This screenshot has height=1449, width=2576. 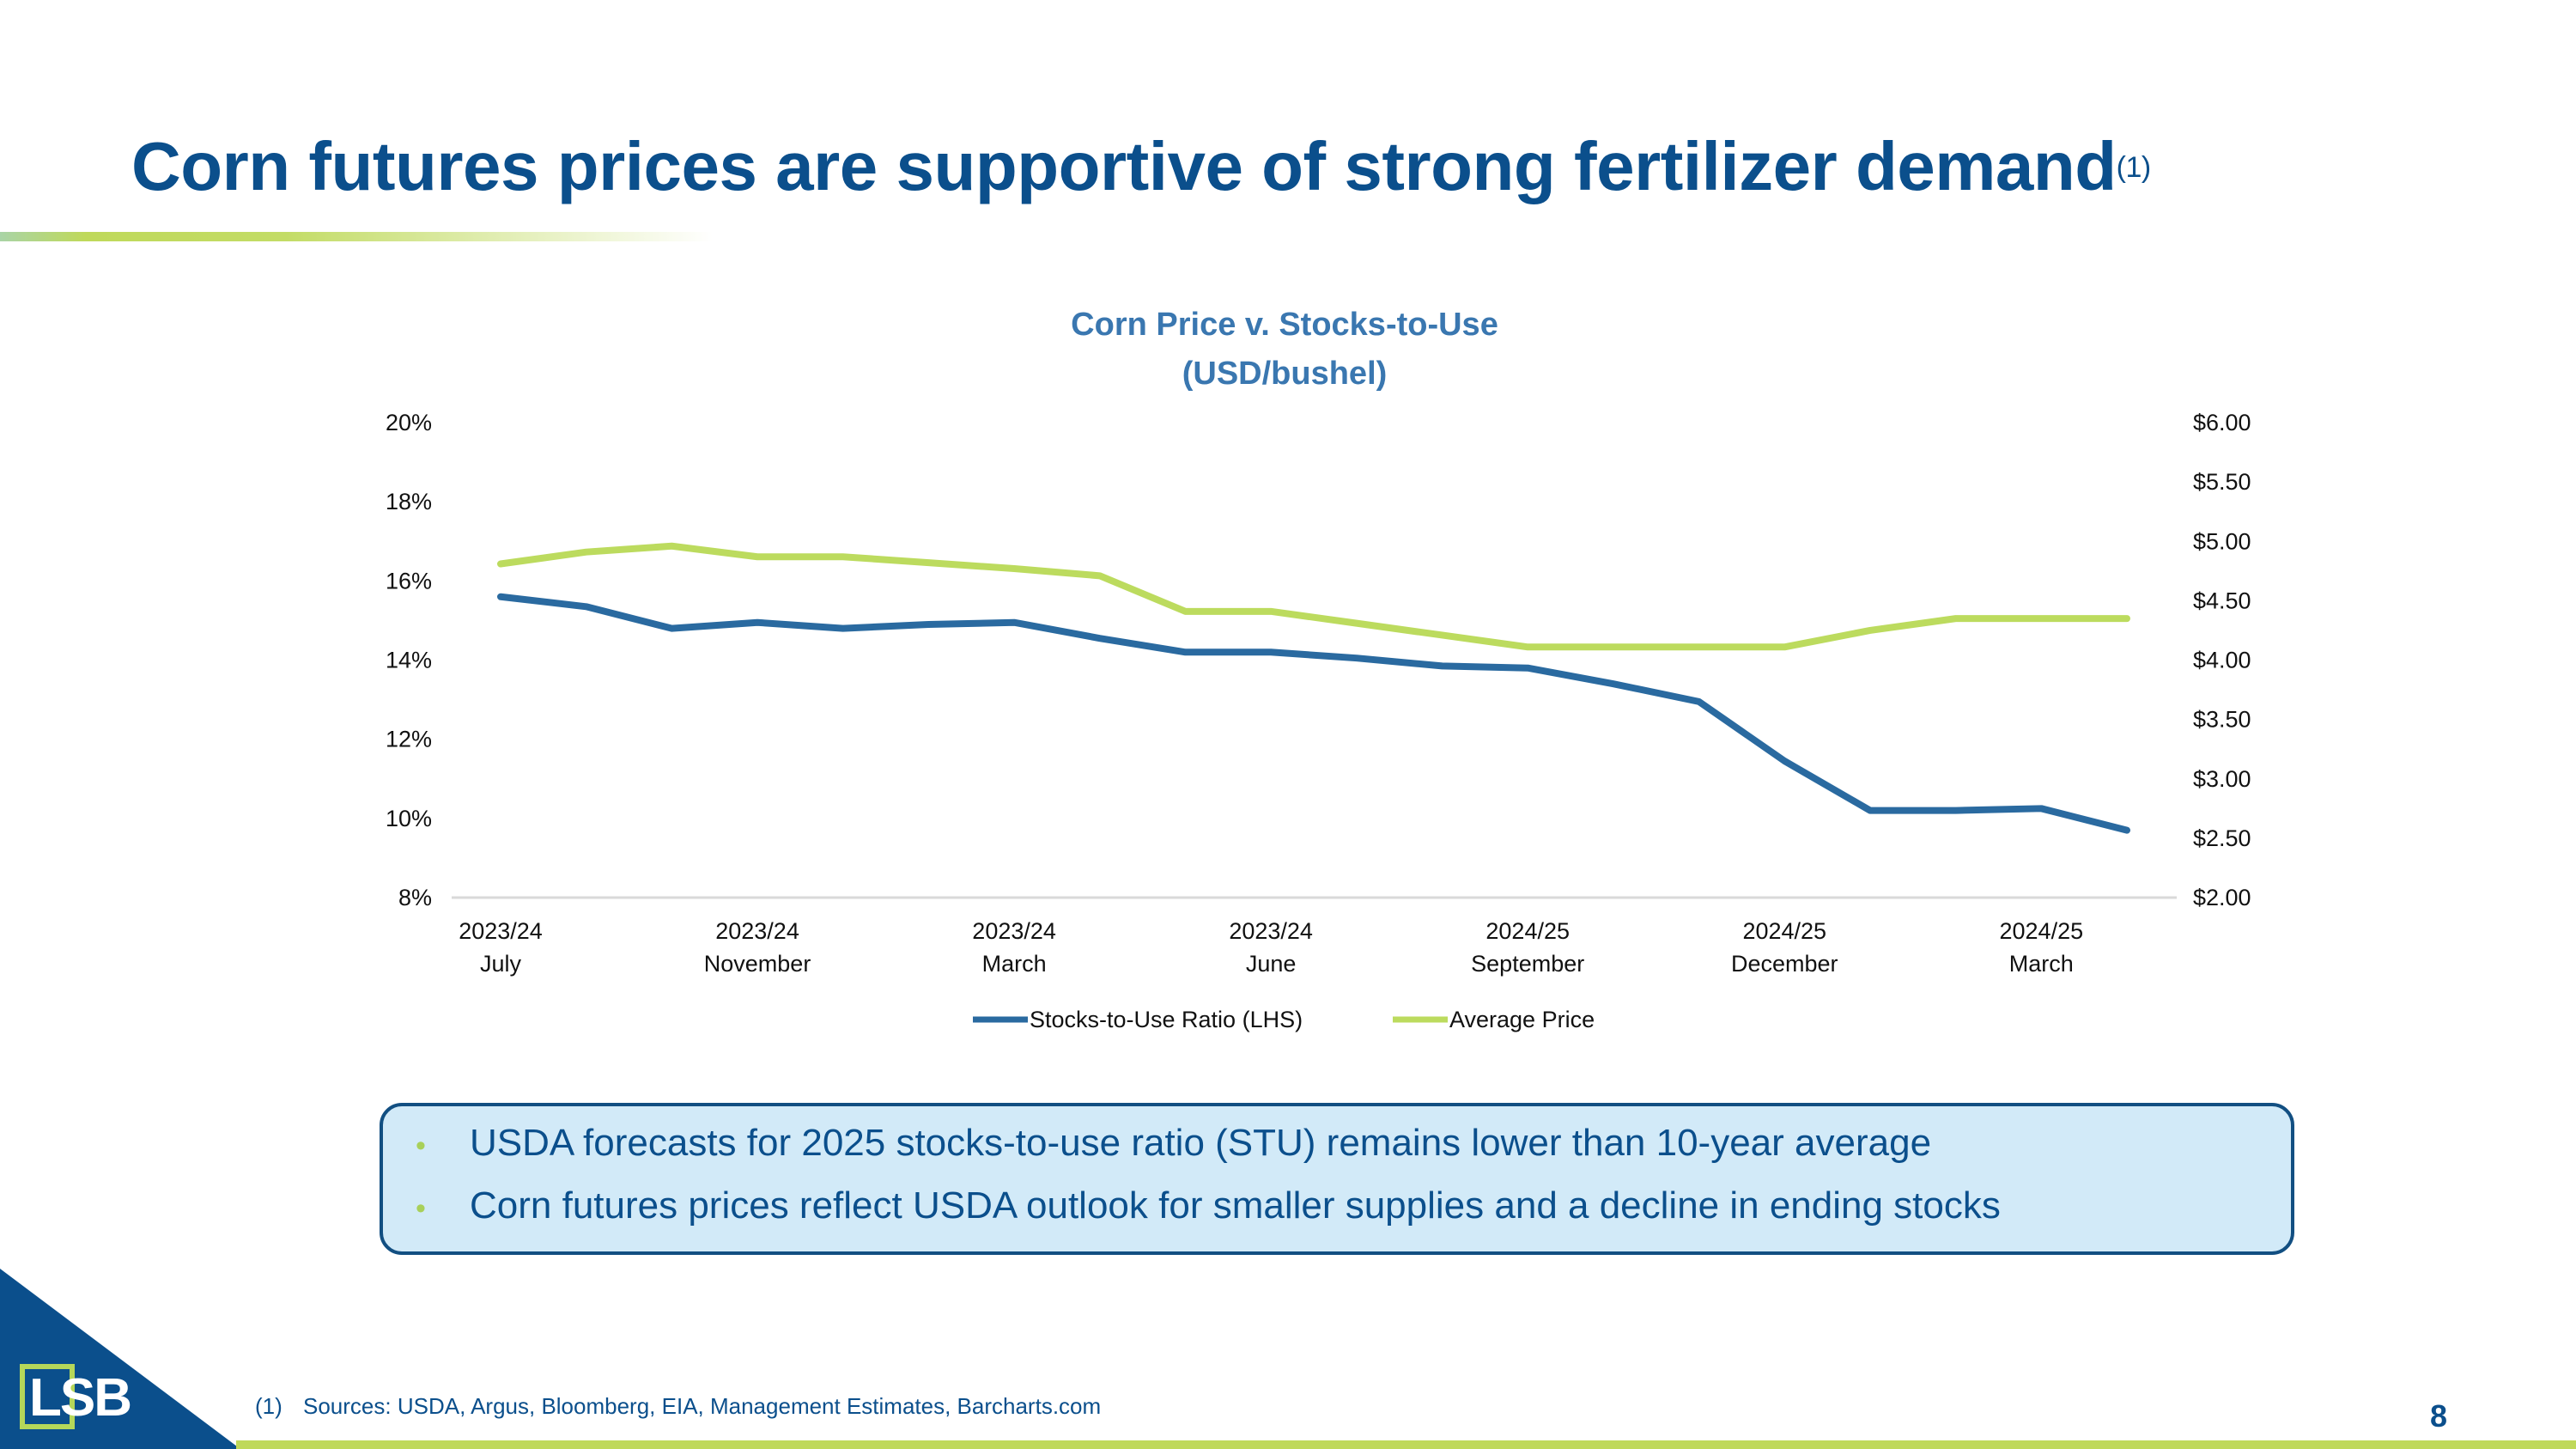 What do you see at coordinates (1406, 1444) in the screenshot?
I see `bottom-accent-bar` at bounding box center [1406, 1444].